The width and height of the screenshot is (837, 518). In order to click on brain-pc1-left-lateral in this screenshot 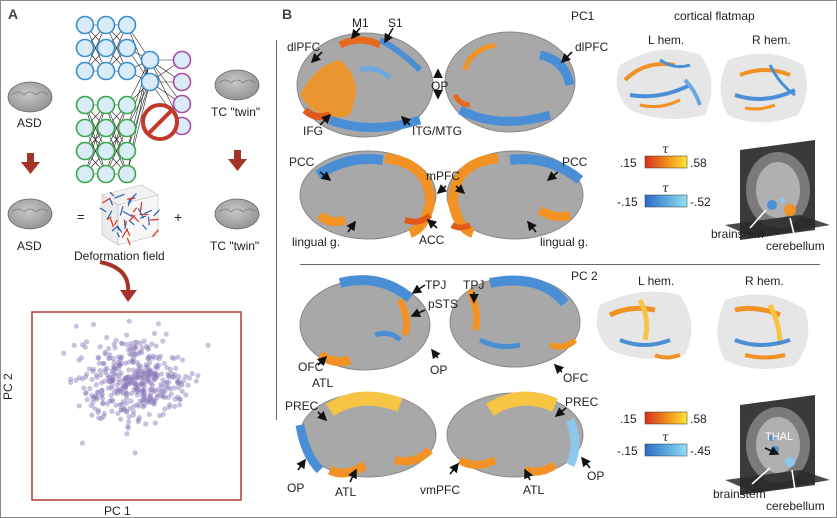, I will do `click(365, 85)`.